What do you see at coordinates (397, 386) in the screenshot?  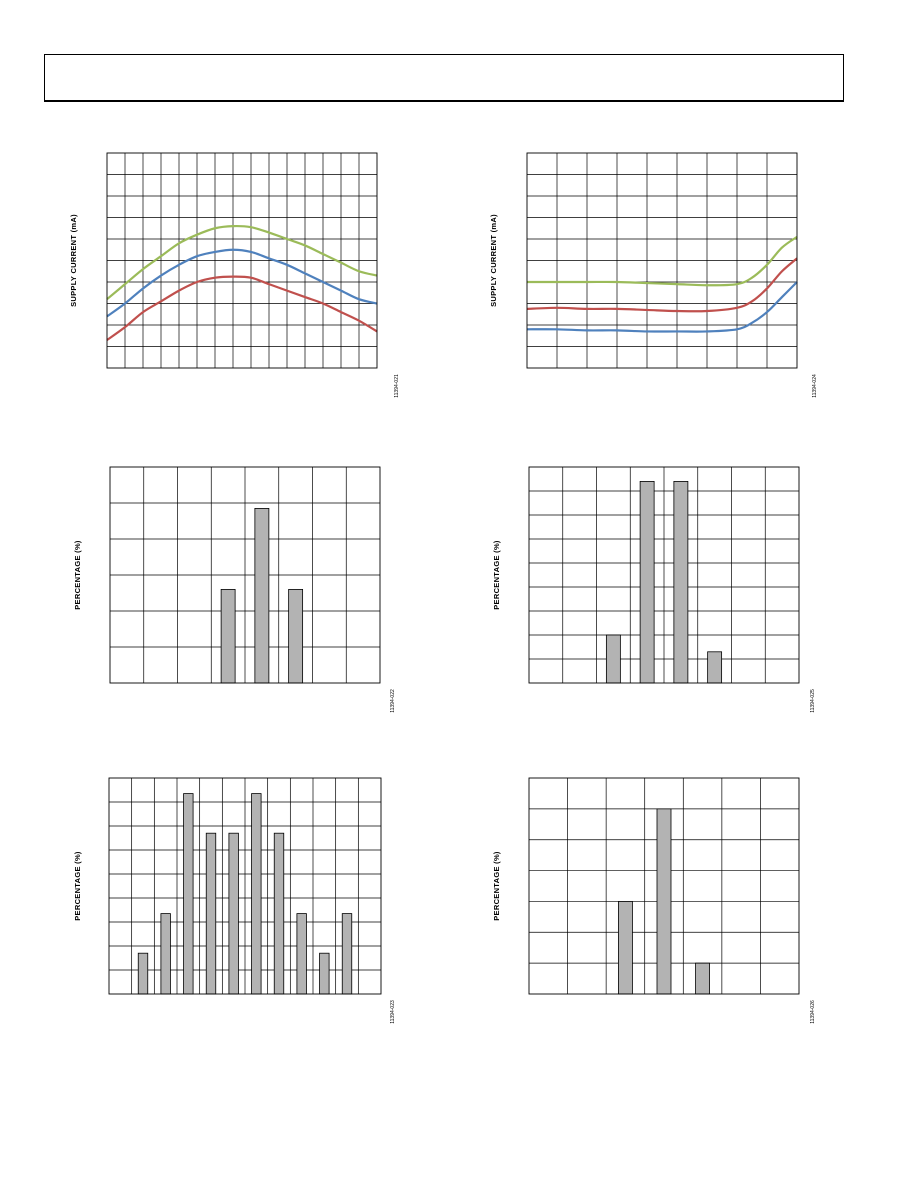 I see `figure-id-label: 11394-021` at bounding box center [397, 386].